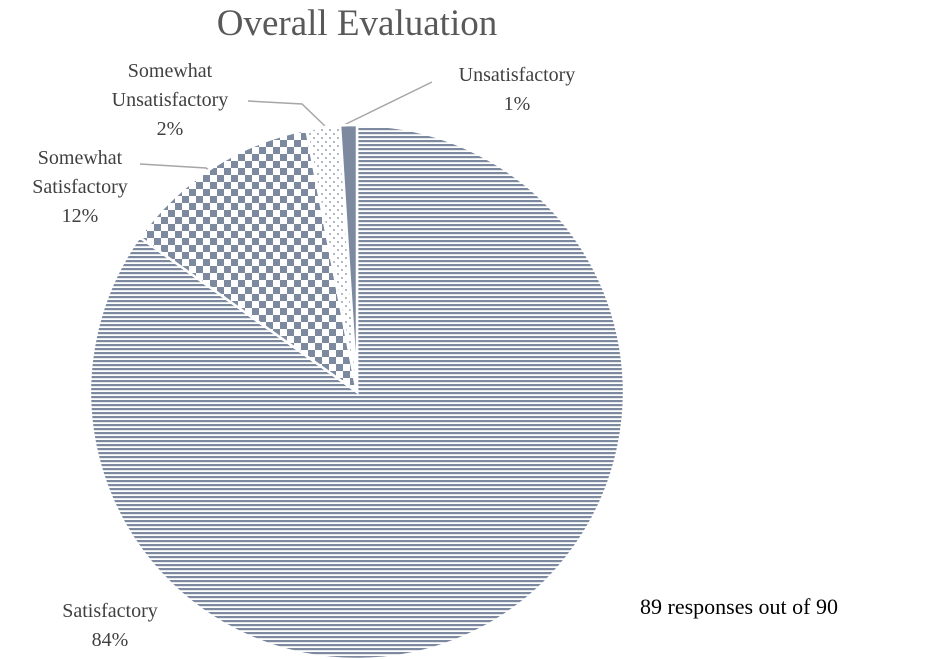 Image resolution: width=942 pixels, height=659 pixels. What do you see at coordinates (110, 640) in the screenshot?
I see `label-value: 84%` at bounding box center [110, 640].